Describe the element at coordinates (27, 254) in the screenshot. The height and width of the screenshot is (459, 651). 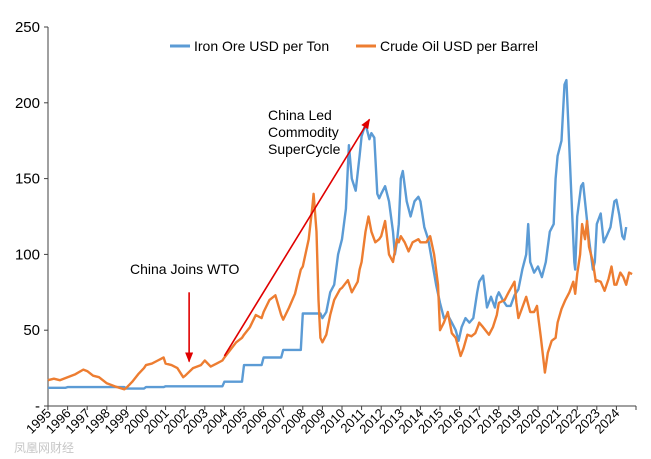
I see `y-tick-label: 100` at that location.